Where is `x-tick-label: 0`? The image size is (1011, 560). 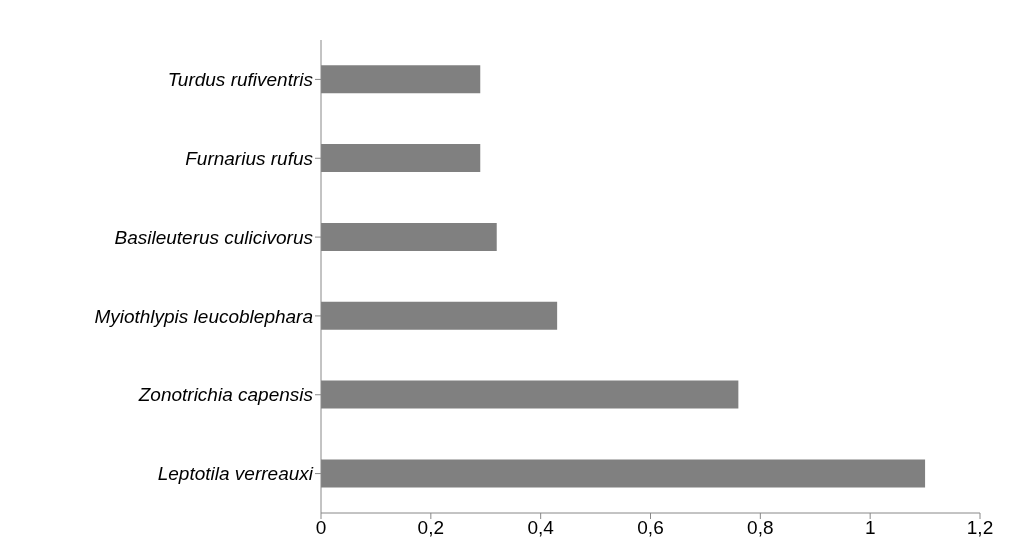 x-tick-label: 0 is located at coordinates (321, 528).